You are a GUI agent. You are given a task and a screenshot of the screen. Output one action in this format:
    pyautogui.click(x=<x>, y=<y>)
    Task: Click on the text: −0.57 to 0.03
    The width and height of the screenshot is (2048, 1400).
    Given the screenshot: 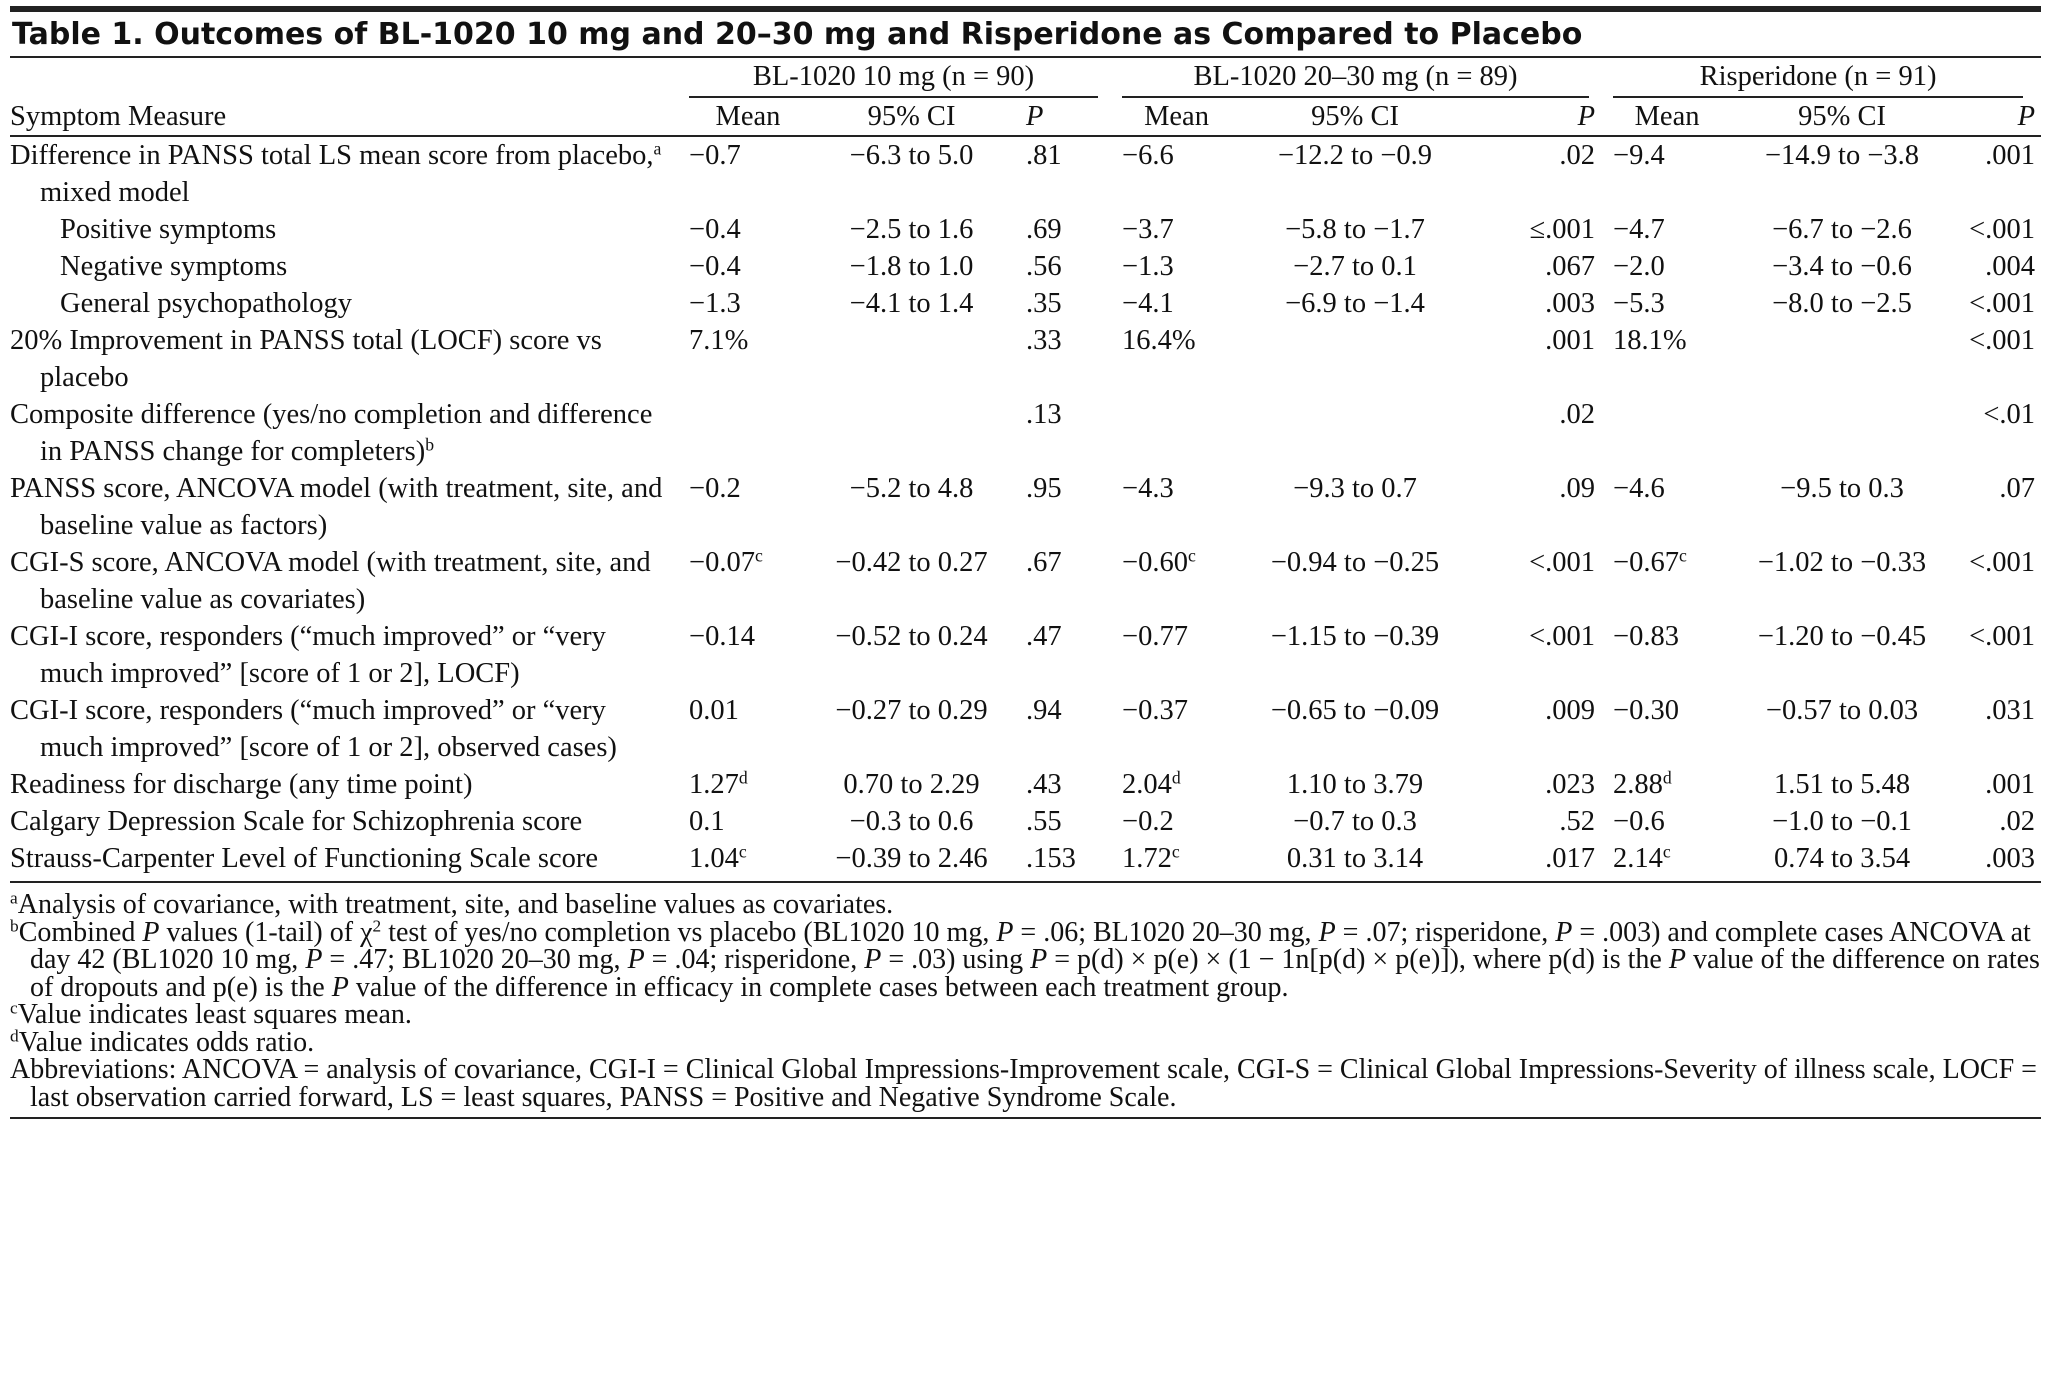 What is the action you would take?
    pyautogui.click(x=1842, y=710)
    